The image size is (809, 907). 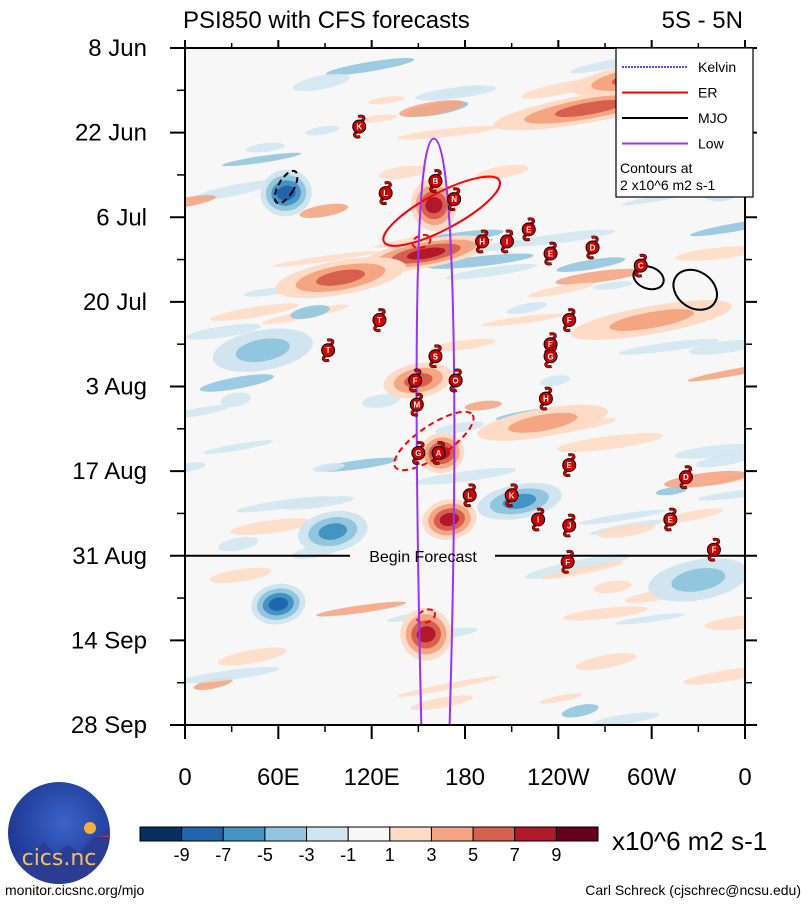 I want to click on storm-marker: K, so click(x=511, y=495).